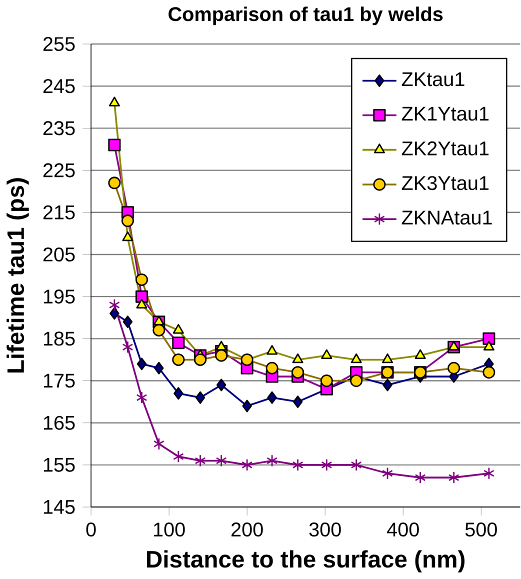 The image size is (521, 579). Describe the element at coordinates (445, 183) in the screenshot. I see `legend-label: ZK3Ytau1` at that location.